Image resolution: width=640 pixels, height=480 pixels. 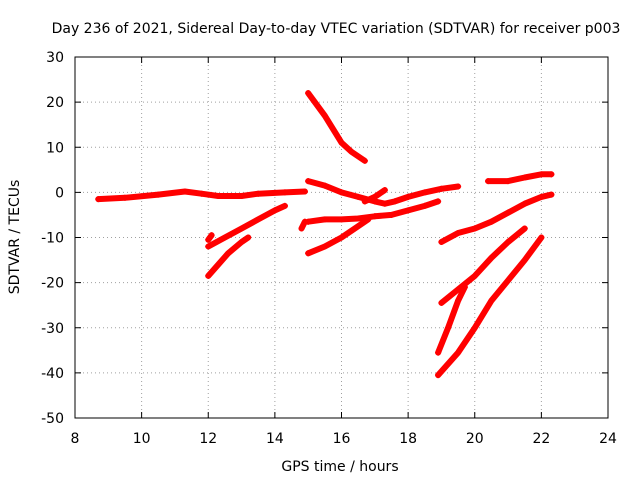 I want to click on y-axis-label: SDTVAR / TECUs, so click(x=15, y=237).